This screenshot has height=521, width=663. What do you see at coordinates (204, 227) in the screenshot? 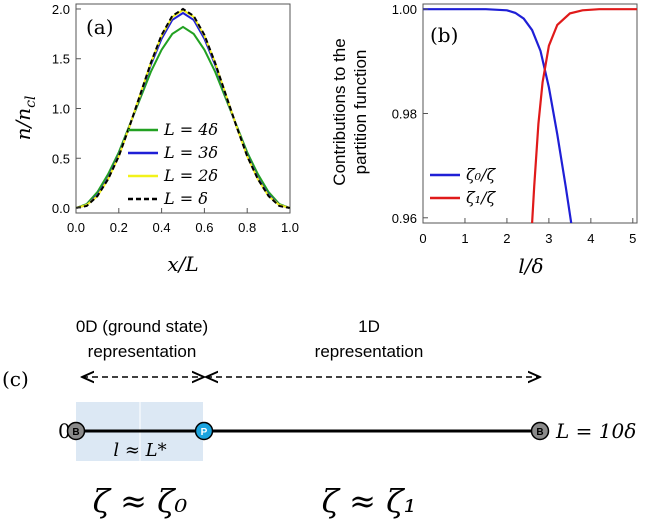
I see `panel-a-x-tick-label: 0.6` at bounding box center [204, 227].